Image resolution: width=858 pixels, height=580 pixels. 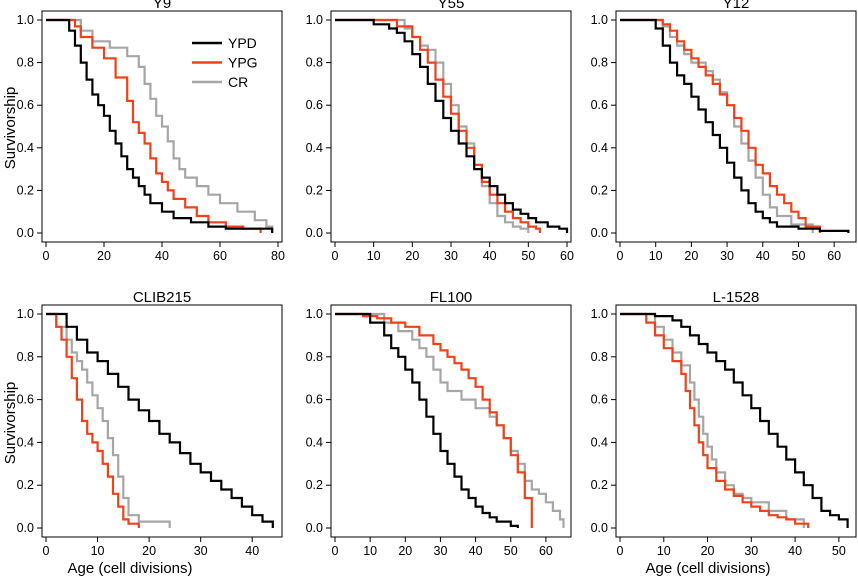 I want to click on panel-title: Y9, so click(x=162, y=6).